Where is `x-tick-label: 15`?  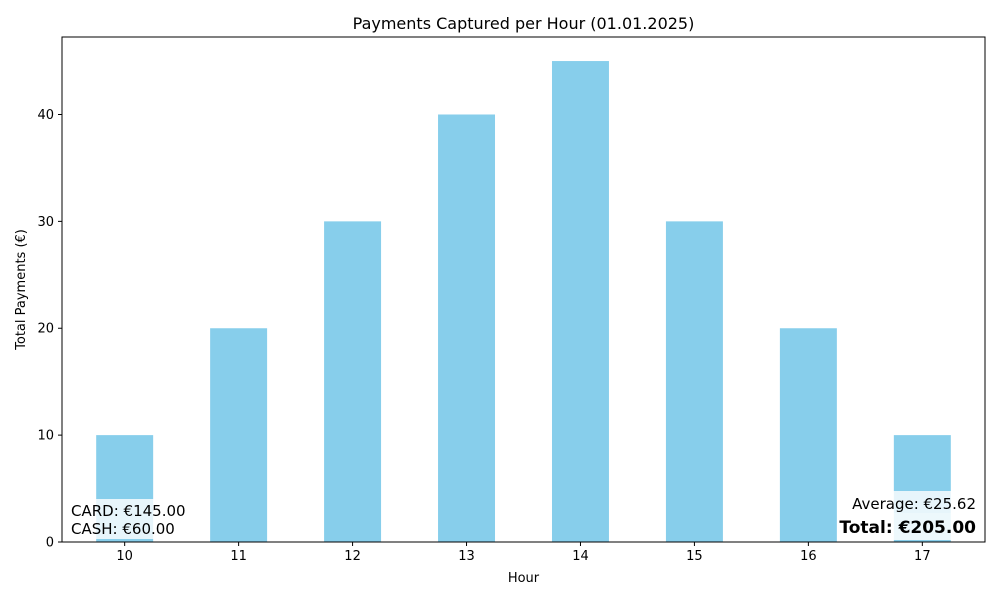
x-tick-label: 15 is located at coordinates (694, 556).